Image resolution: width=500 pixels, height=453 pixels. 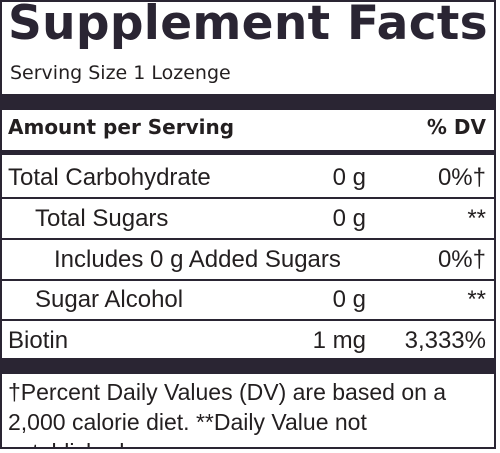 What do you see at coordinates (248, 340) in the screenshot?
I see `nutrient-row-biotin: Biotin 1 mg 3,333%` at bounding box center [248, 340].